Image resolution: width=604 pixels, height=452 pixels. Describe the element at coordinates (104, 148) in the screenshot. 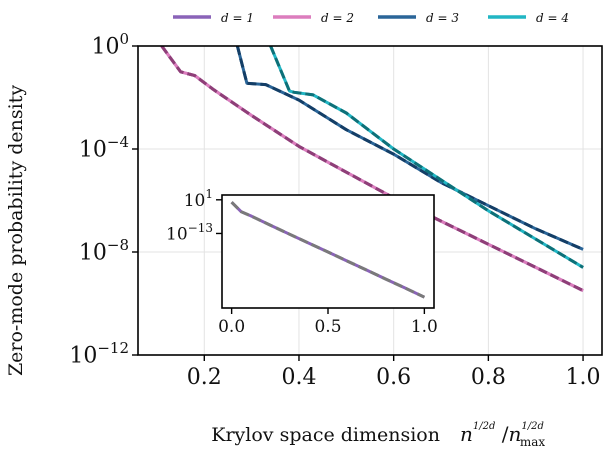

I see `y-tick-label: 10⁻⁴` at that location.